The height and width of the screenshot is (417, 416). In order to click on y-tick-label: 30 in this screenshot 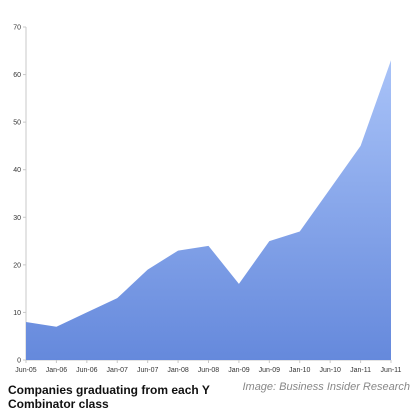, I will do `click(17, 218)`.